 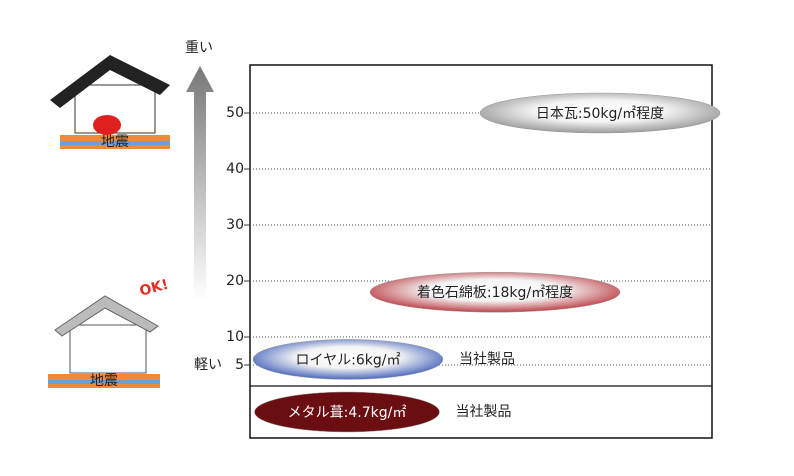 I want to click on ellipse-label: 日本瓦:50kg/㎡程度, so click(x=600, y=114).